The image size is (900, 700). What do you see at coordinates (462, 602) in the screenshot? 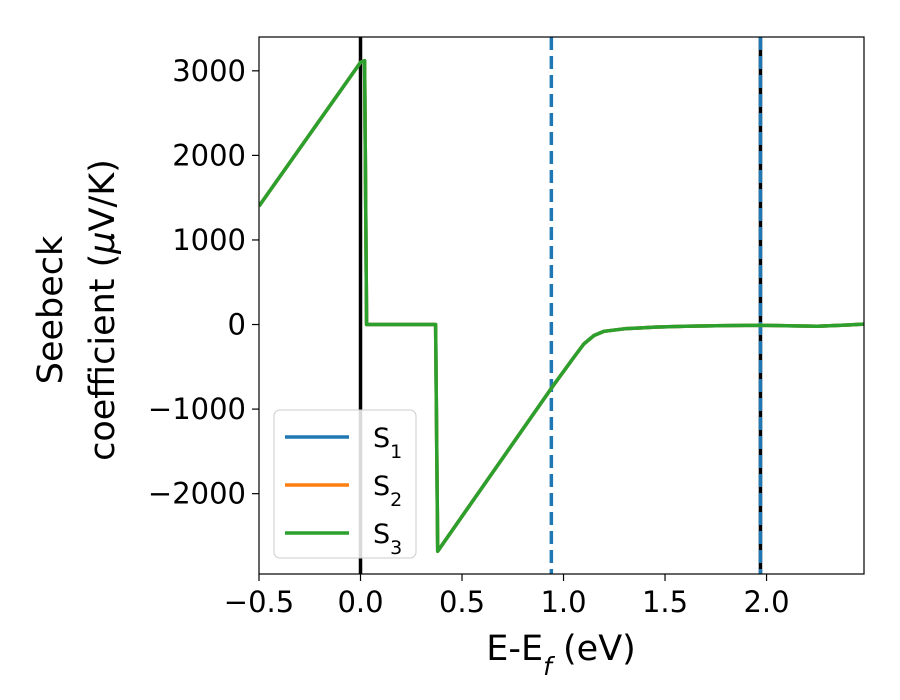
I see `x-tick-label-2: 0.5` at bounding box center [462, 602].